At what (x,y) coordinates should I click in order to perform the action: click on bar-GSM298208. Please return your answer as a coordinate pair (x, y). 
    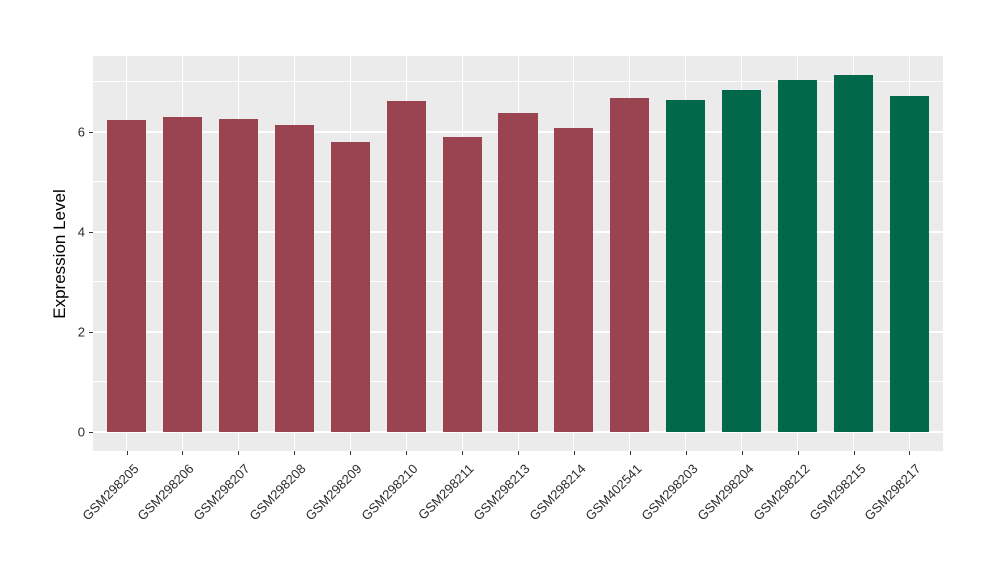
    Looking at the image, I should click on (294, 278).